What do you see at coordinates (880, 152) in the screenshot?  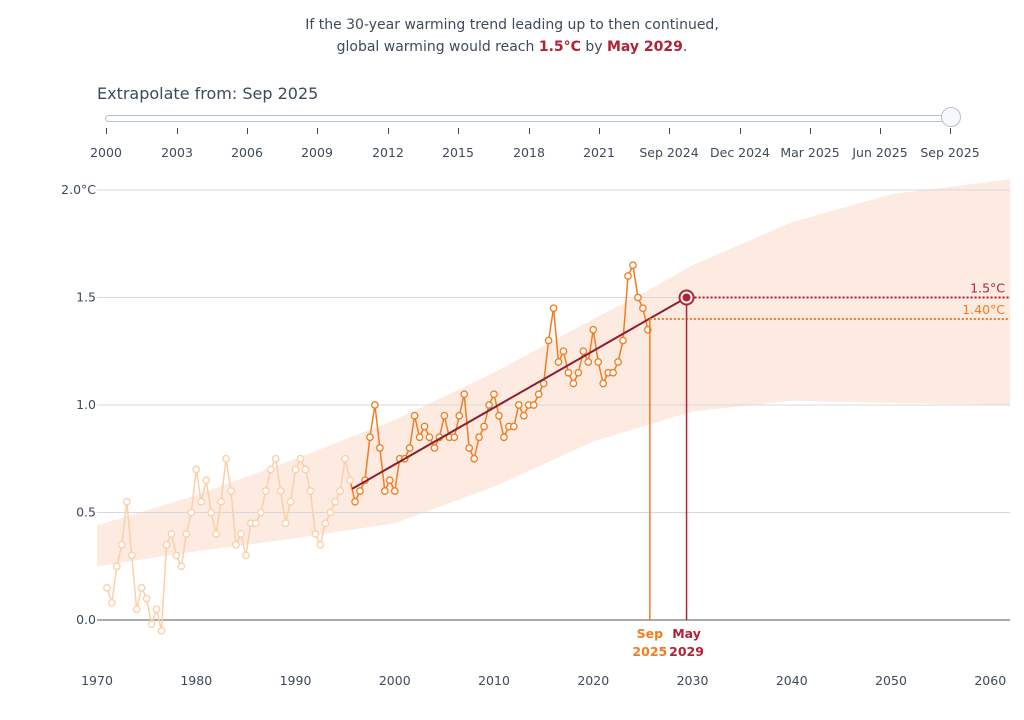 I see `slider-tick-label: Jun 2025` at bounding box center [880, 152].